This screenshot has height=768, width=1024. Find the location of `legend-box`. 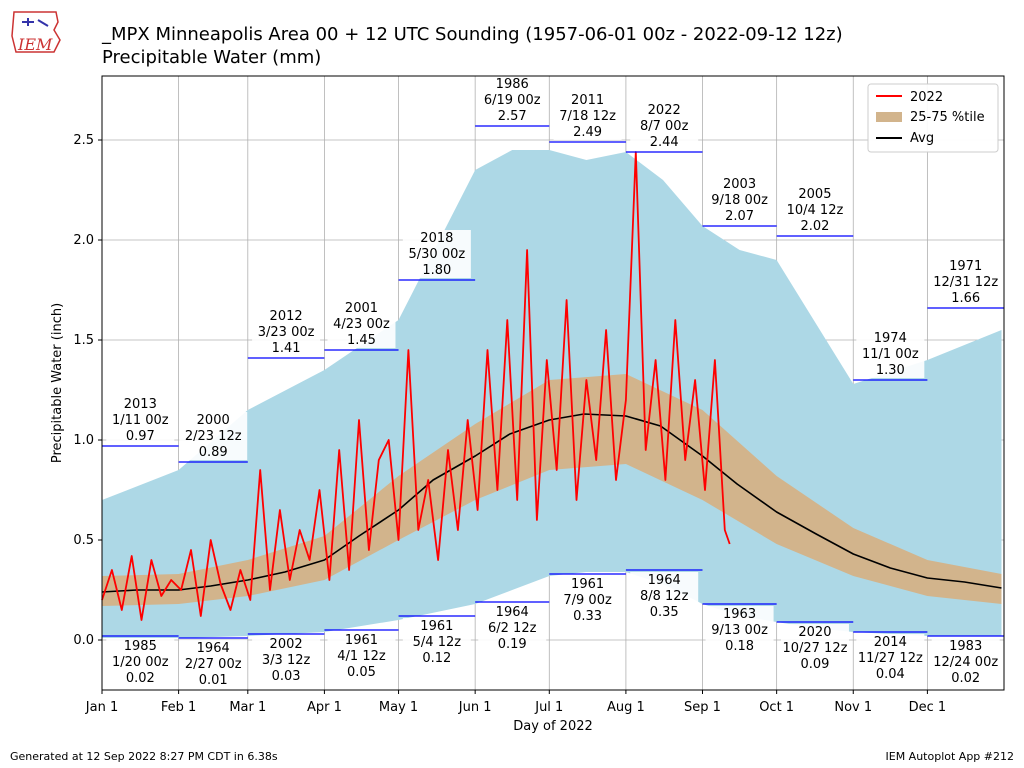

legend-box is located at coordinates (933, 118).